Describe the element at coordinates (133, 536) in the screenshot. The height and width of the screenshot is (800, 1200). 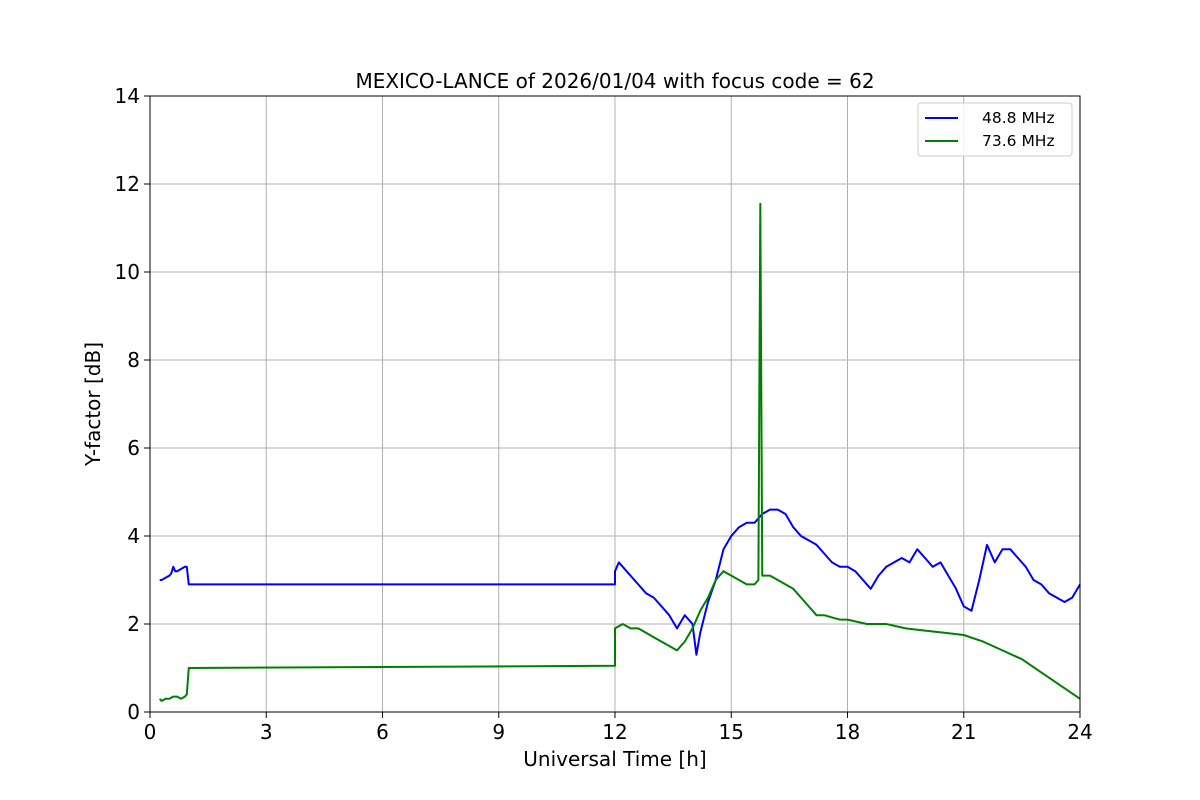
I see `y-tick-label: 4` at that location.